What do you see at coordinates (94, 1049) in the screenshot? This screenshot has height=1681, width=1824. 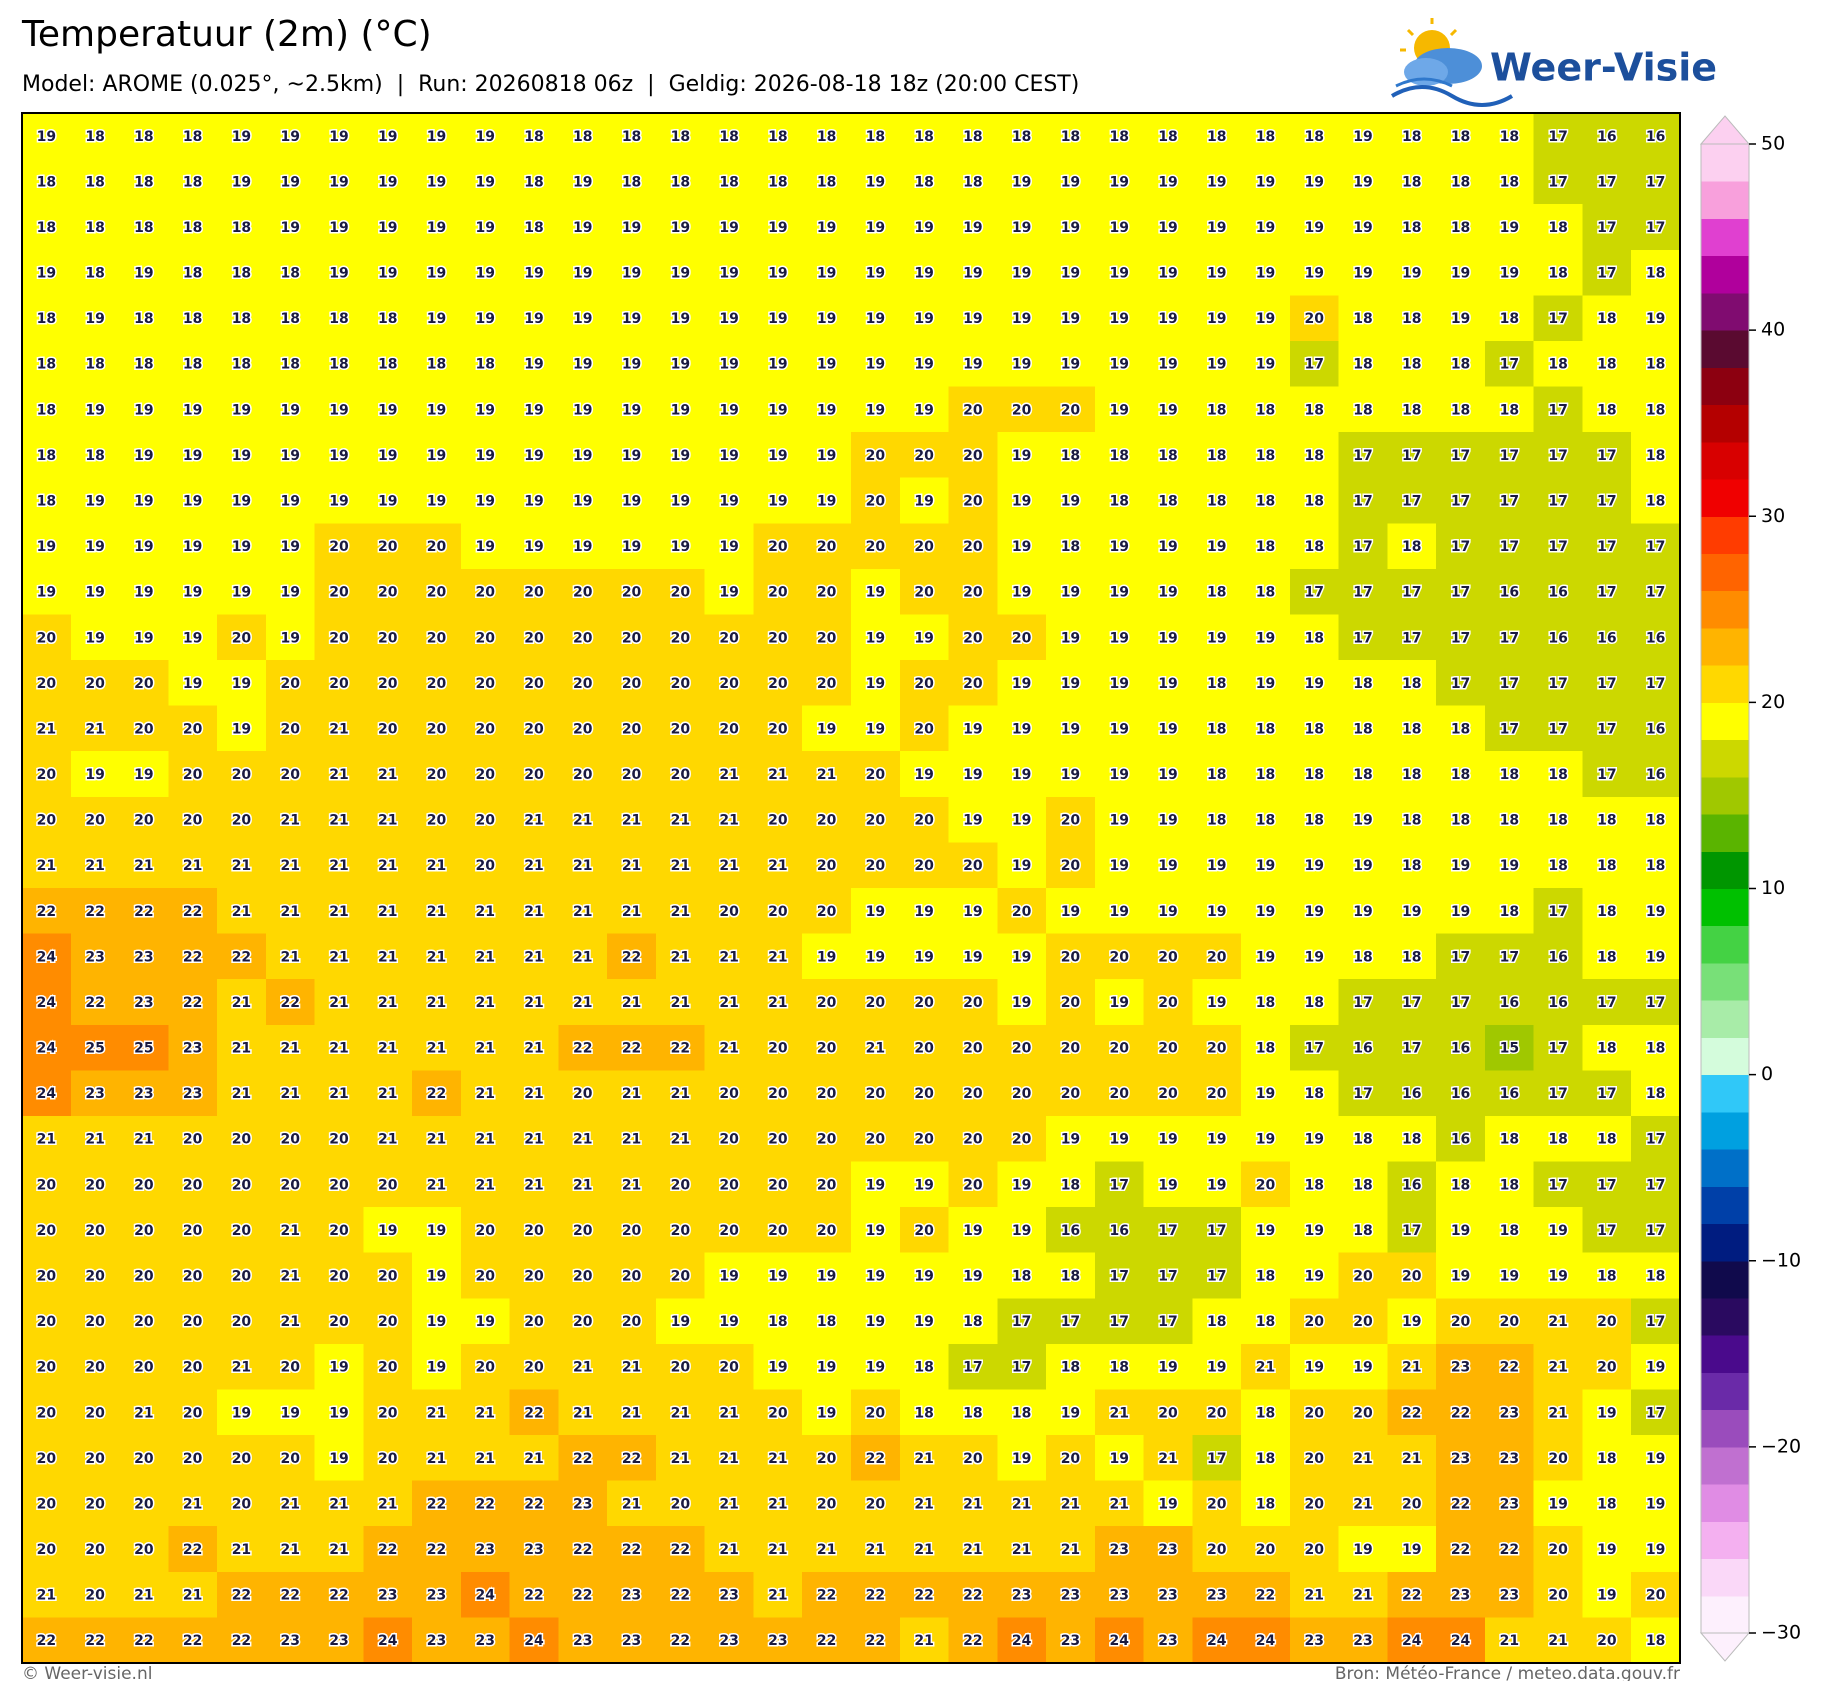 I see `temp-label: 25` at bounding box center [94, 1049].